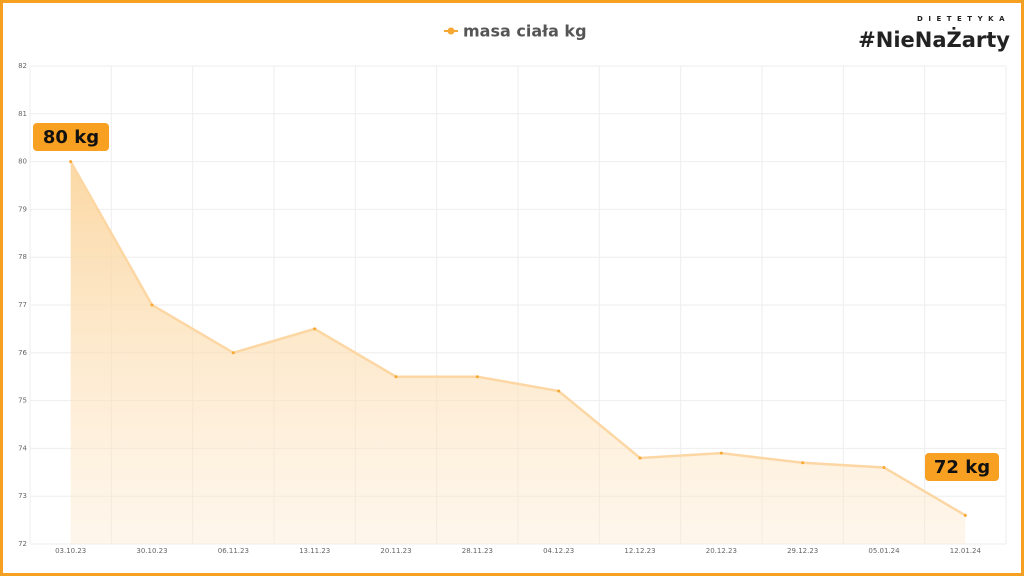 The width and height of the screenshot is (1024, 576). Describe the element at coordinates (22, 496) in the screenshot. I see `y-tick-label: 73` at that location.